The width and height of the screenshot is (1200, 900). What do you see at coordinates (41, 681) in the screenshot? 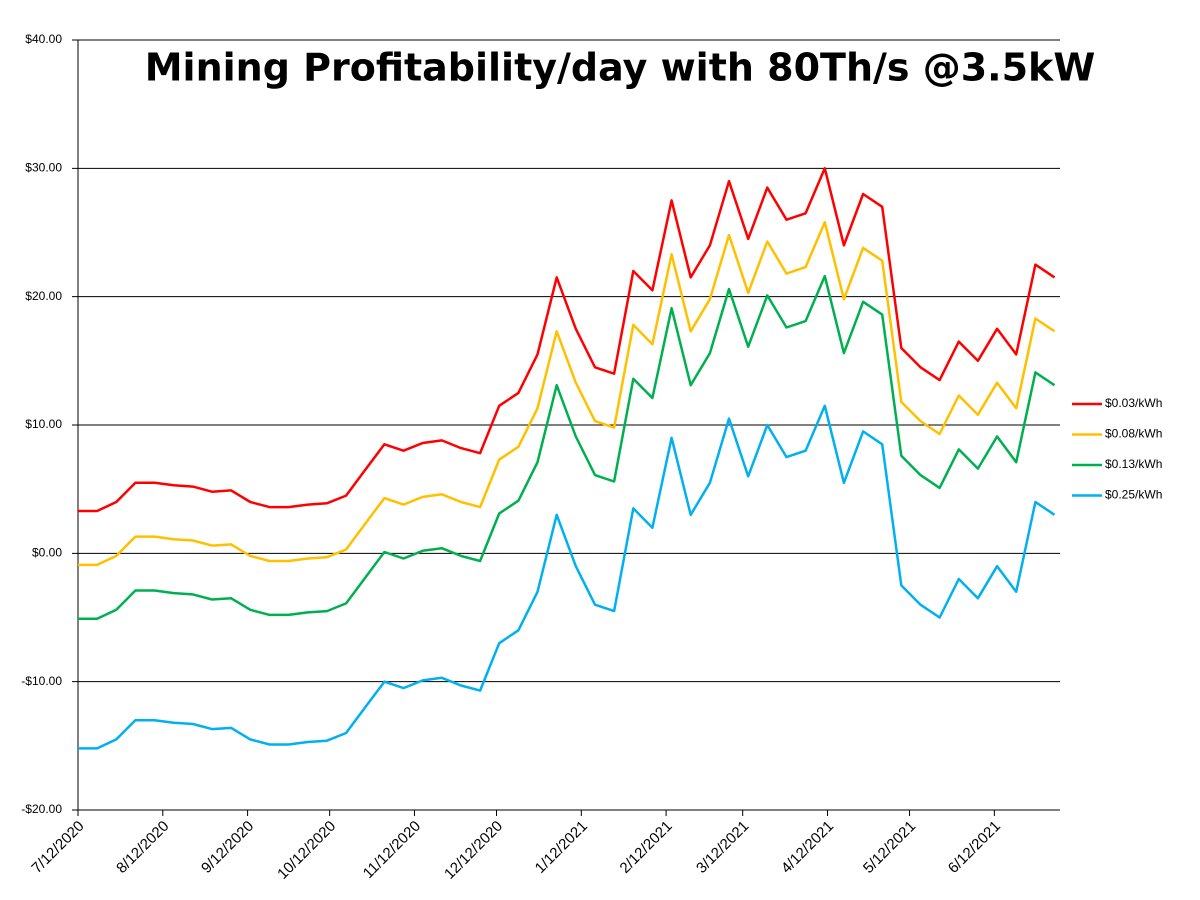
I see `y-tick-label: -$10.00` at bounding box center [41, 681].